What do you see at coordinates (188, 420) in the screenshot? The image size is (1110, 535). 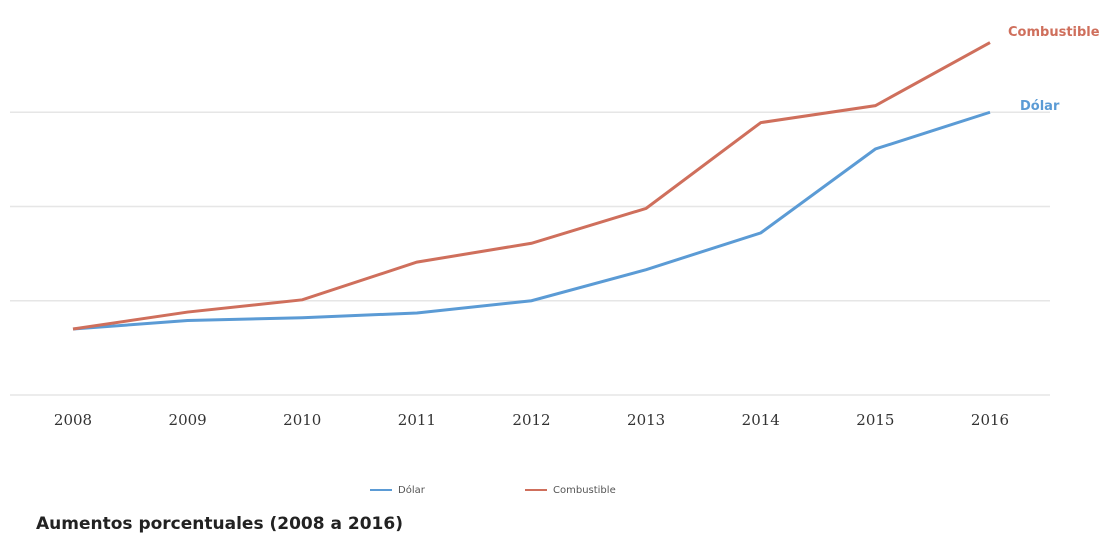 I see `x-tick-label: 2009` at bounding box center [188, 420].